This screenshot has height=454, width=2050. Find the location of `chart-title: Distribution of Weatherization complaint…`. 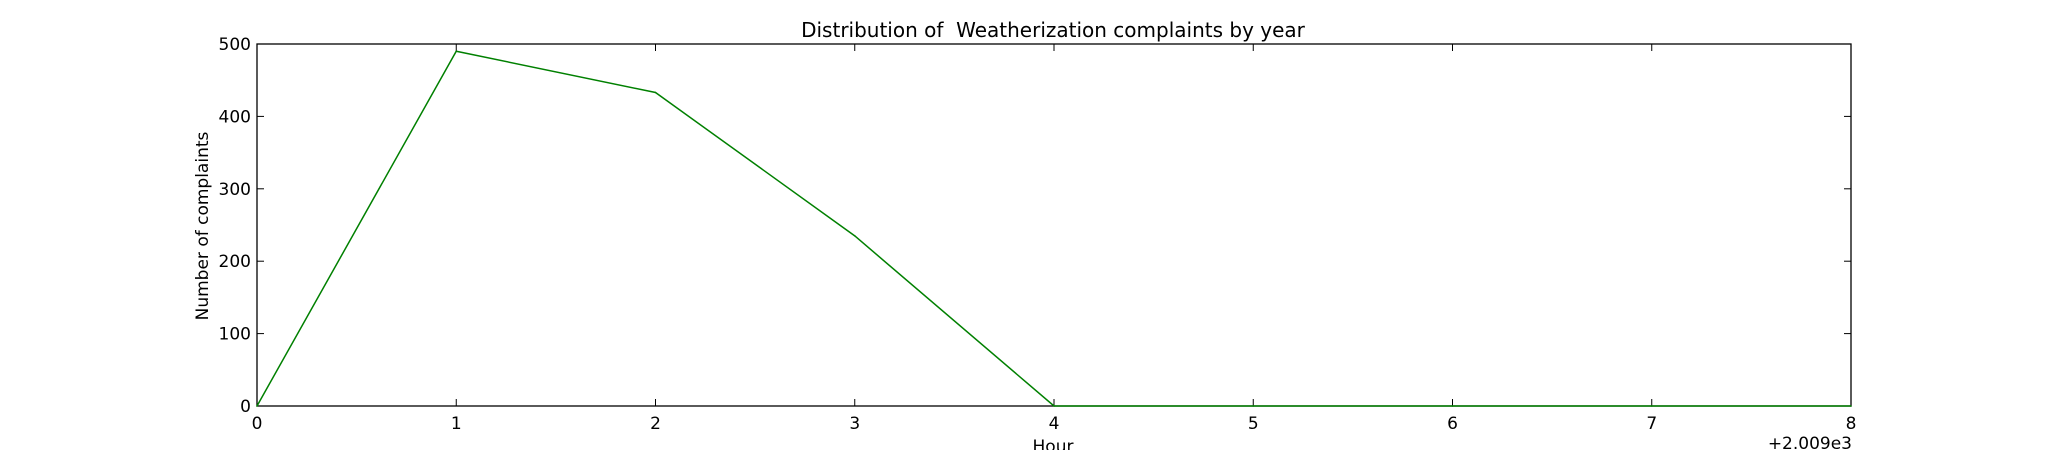

chart-title: Distribution of Weatherization complaint… is located at coordinates (1053, 30).